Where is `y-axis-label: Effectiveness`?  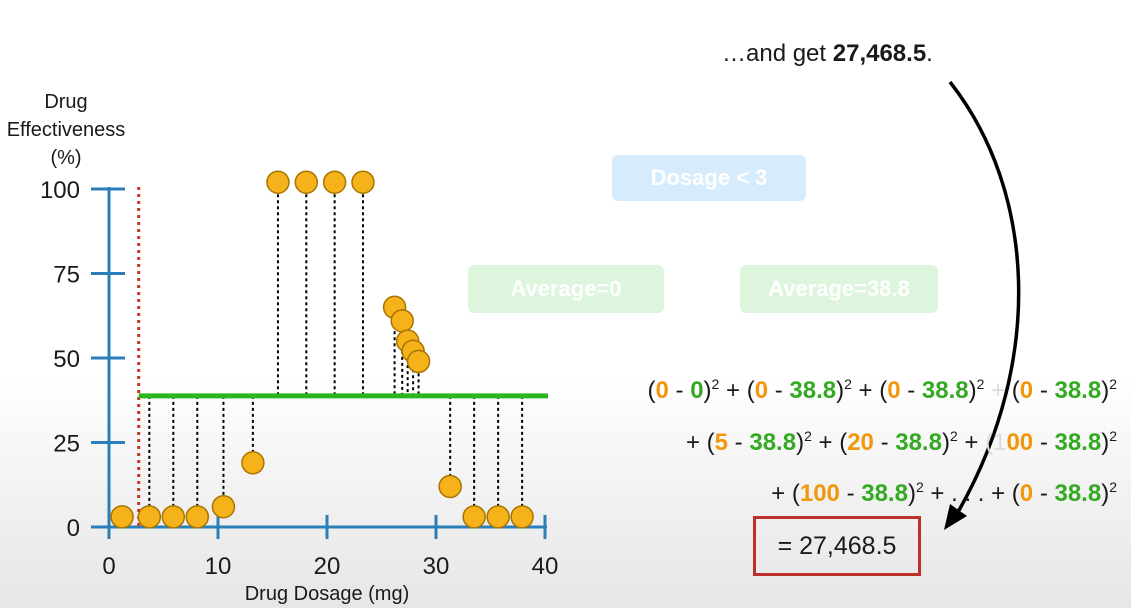
y-axis-label: Effectiveness is located at coordinates (66, 130).